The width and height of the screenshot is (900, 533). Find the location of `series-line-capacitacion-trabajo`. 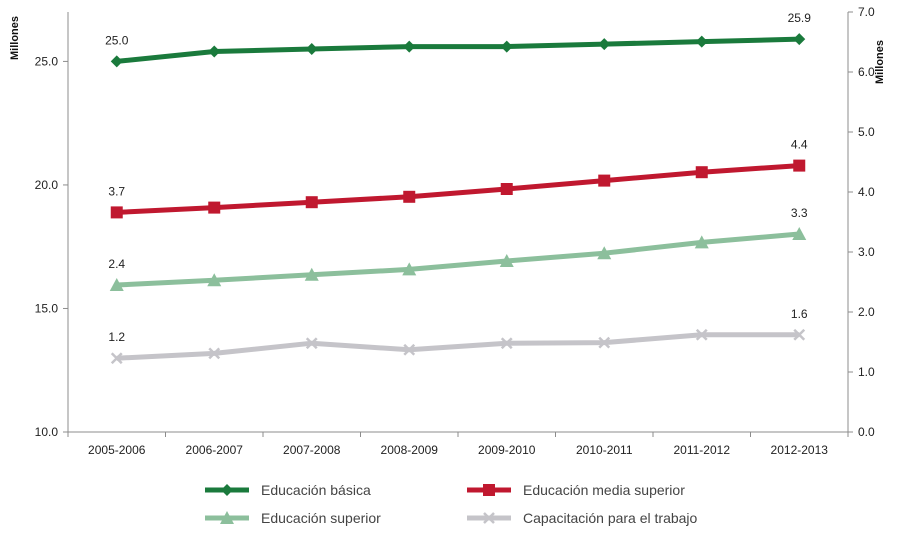

series-line-capacitacion-trabajo is located at coordinates (458, 346).